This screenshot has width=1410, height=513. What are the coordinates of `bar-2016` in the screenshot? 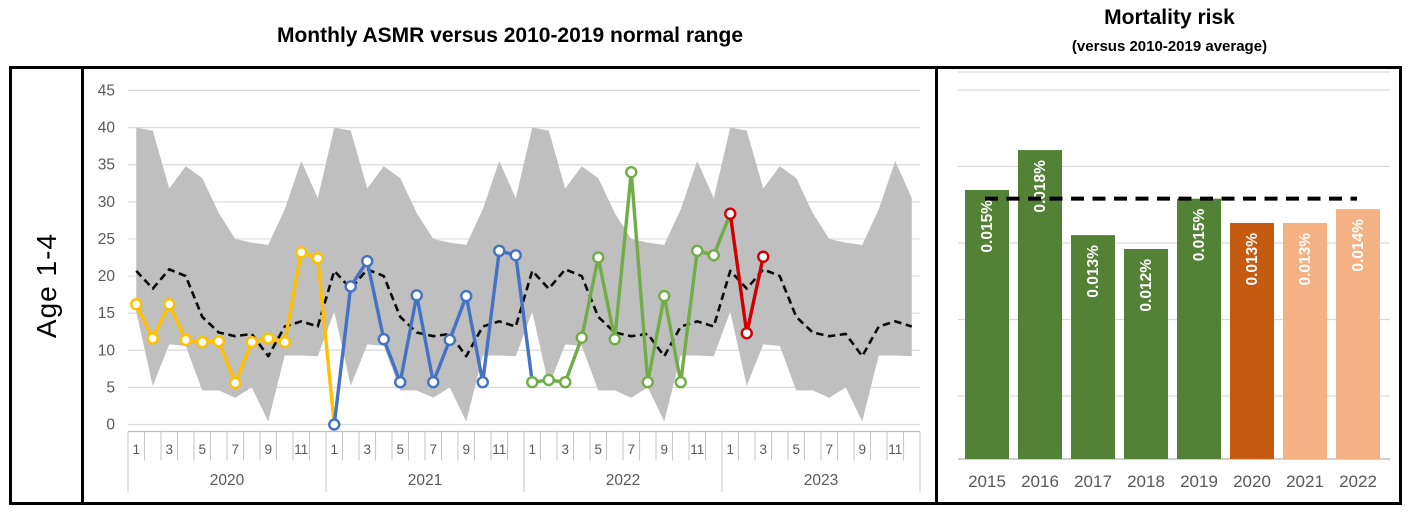 It's located at (1040, 304).